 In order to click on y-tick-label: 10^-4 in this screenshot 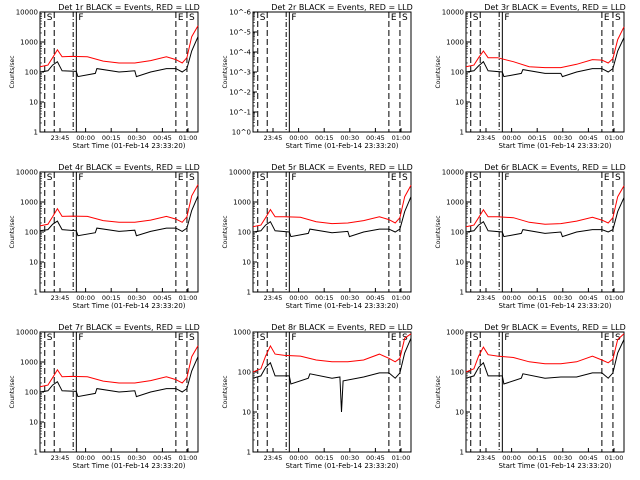, I will do `click(240, 53)`.